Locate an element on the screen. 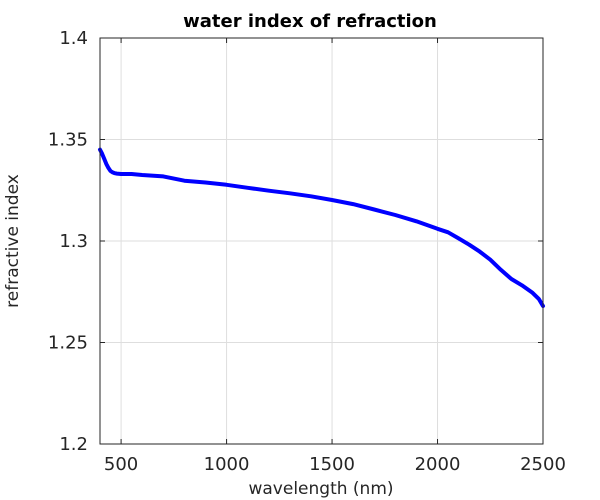  y-axis-label: refractive index is located at coordinates (13, 241).